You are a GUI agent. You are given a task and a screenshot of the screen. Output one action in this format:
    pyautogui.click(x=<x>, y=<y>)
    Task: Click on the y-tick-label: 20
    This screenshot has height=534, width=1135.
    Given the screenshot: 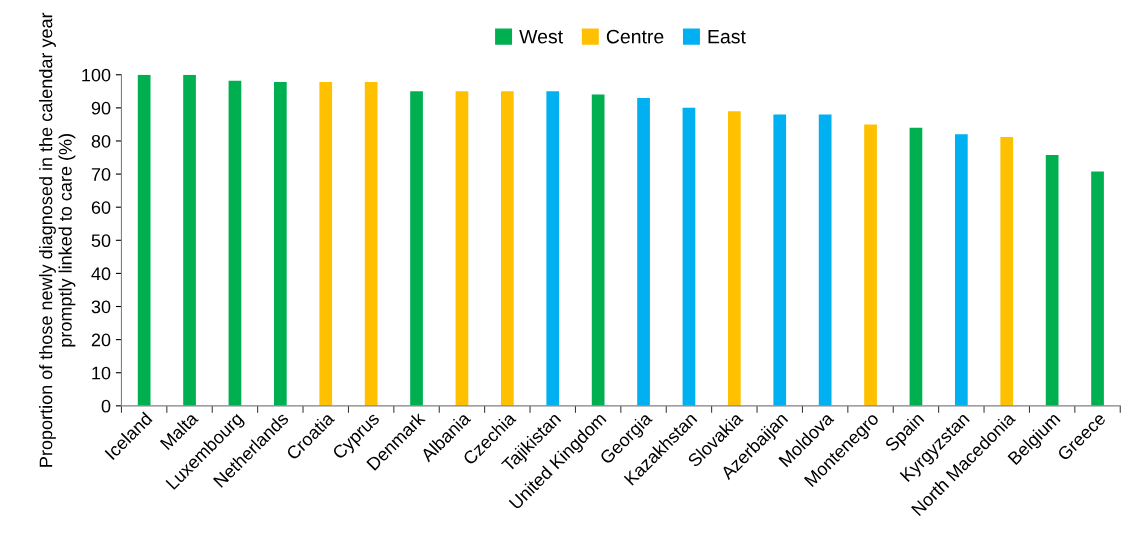 What is the action you would take?
    pyautogui.click(x=101, y=340)
    